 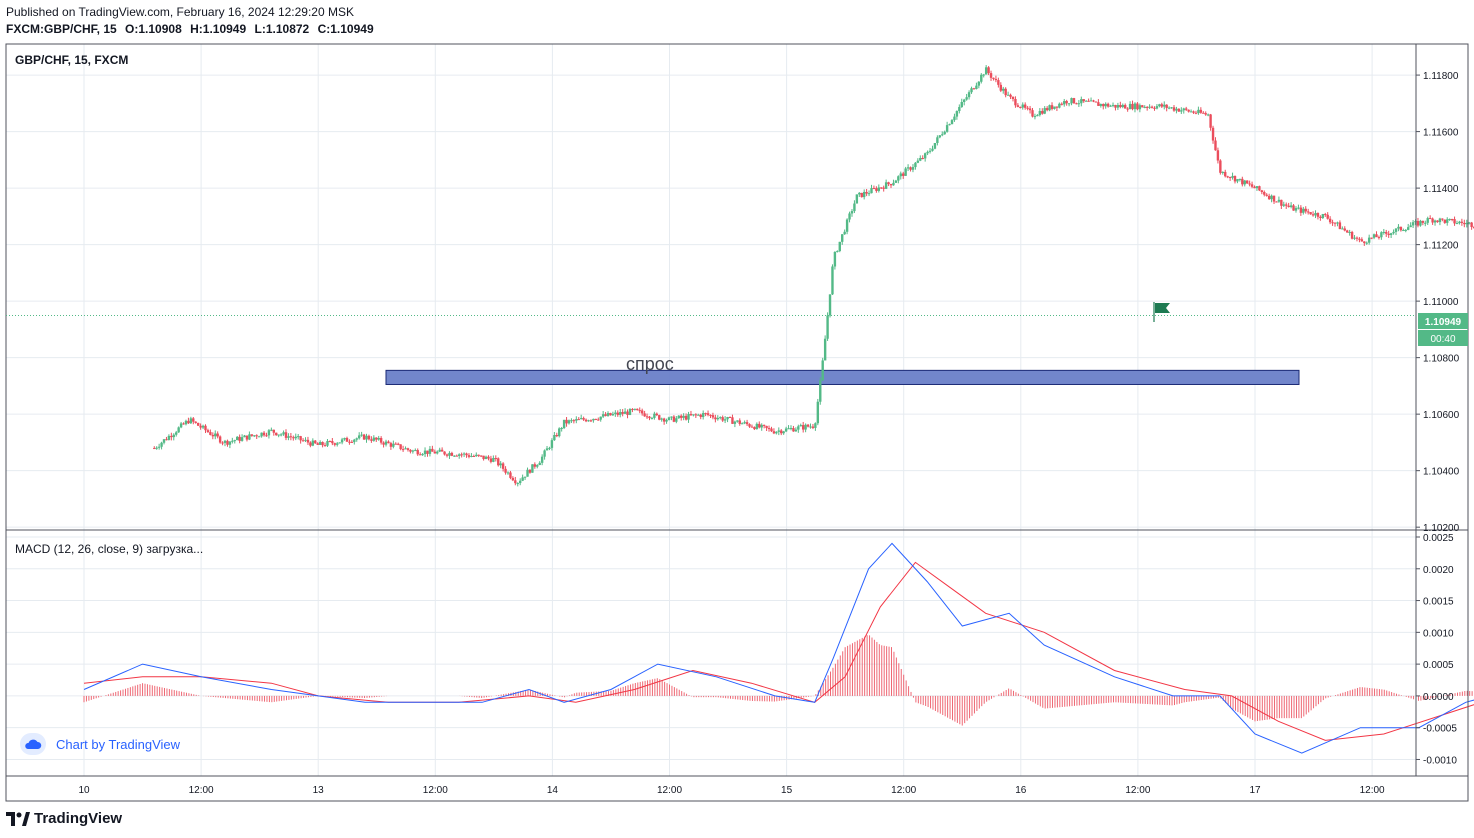 I want to click on footer-logo: TradingView, so click(x=64, y=818).